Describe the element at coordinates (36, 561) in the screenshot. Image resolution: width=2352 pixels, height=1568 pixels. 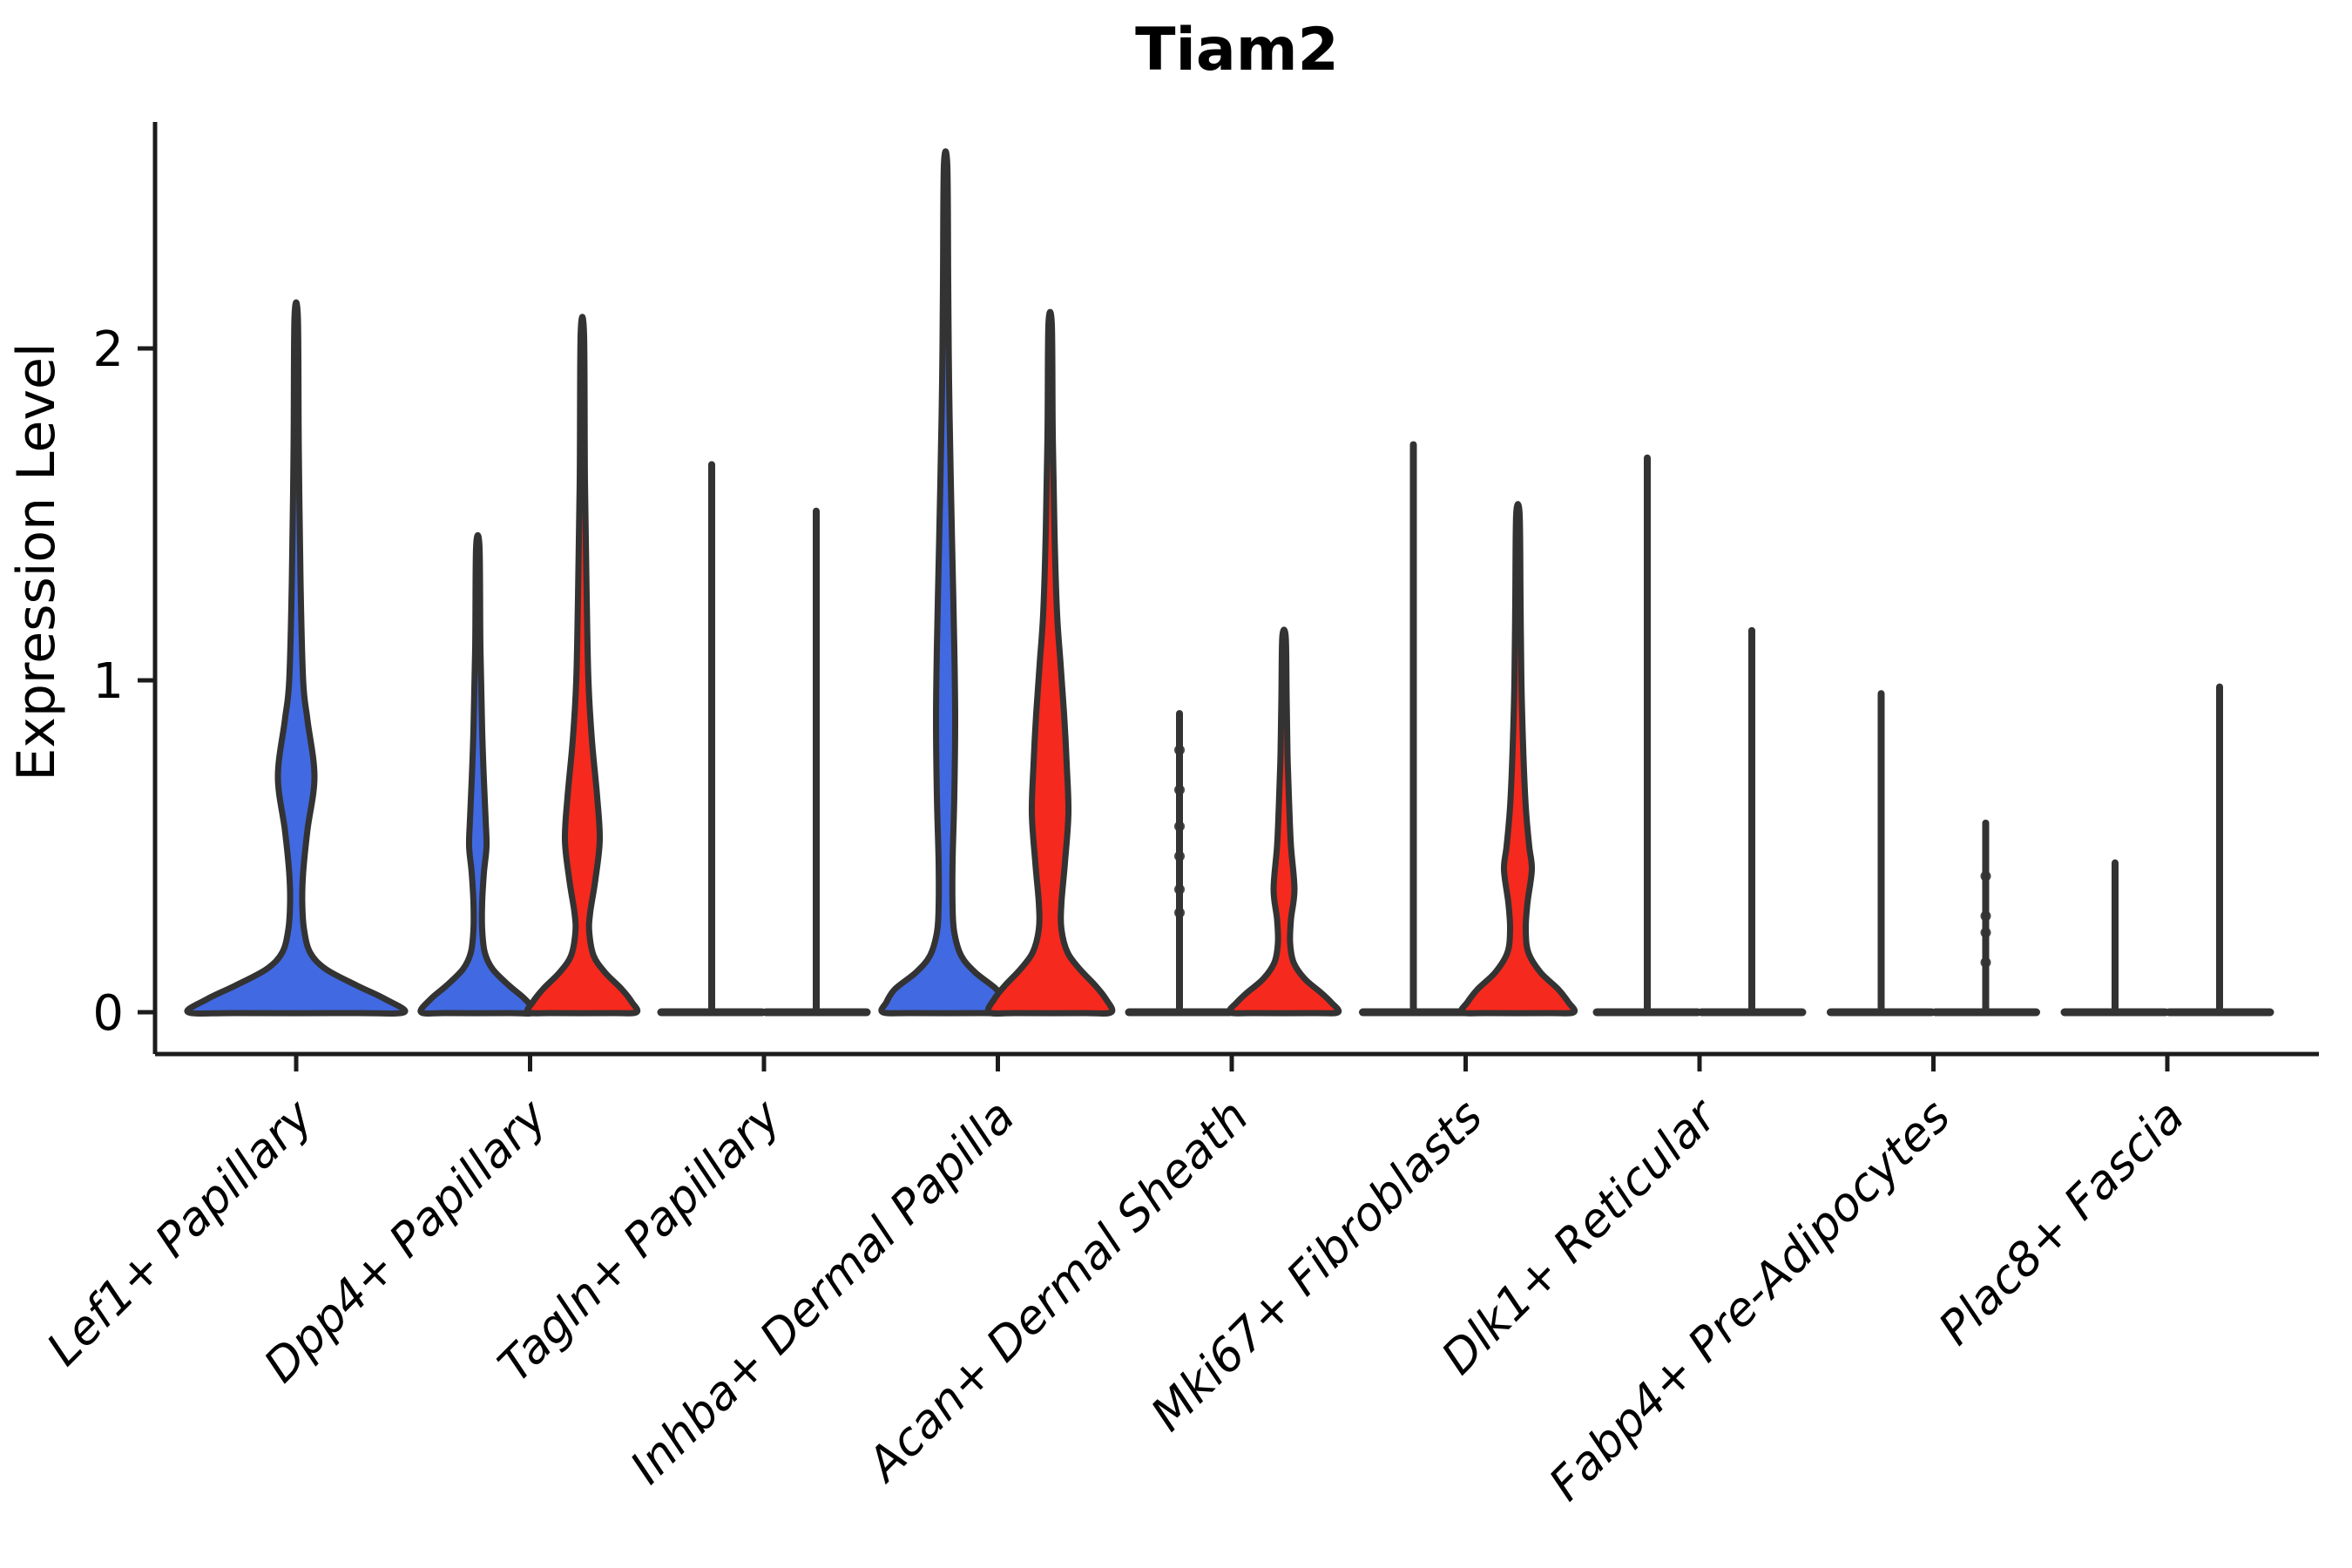
I see `y-axis-label: Expression Level` at that location.